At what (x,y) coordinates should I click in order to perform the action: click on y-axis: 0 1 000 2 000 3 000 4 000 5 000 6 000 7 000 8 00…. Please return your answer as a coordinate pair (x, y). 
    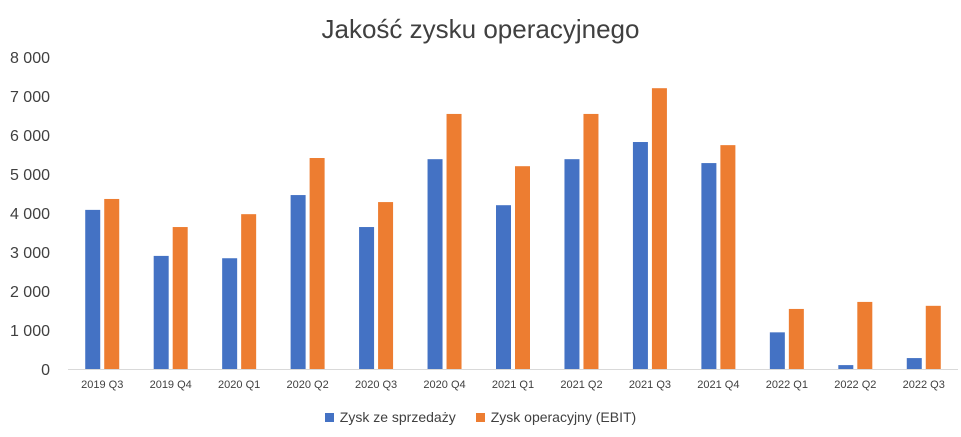
    Looking at the image, I should click on (30, 214).